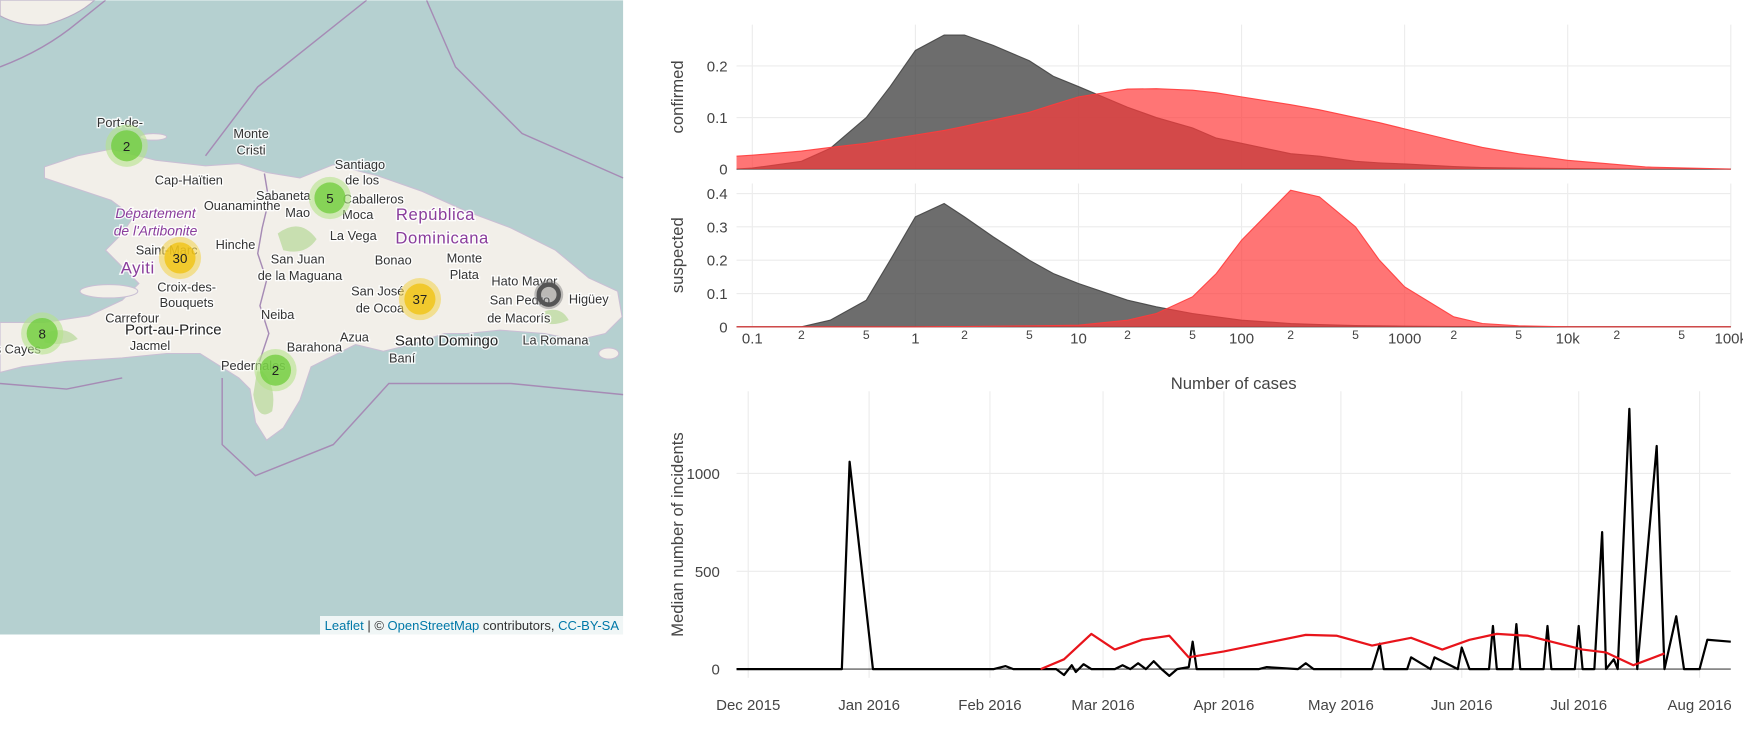 This screenshot has height=737, width=1743. Describe the element at coordinates (677, 255) in the screenshot. I see `y-axis-title: suspected` at that location.